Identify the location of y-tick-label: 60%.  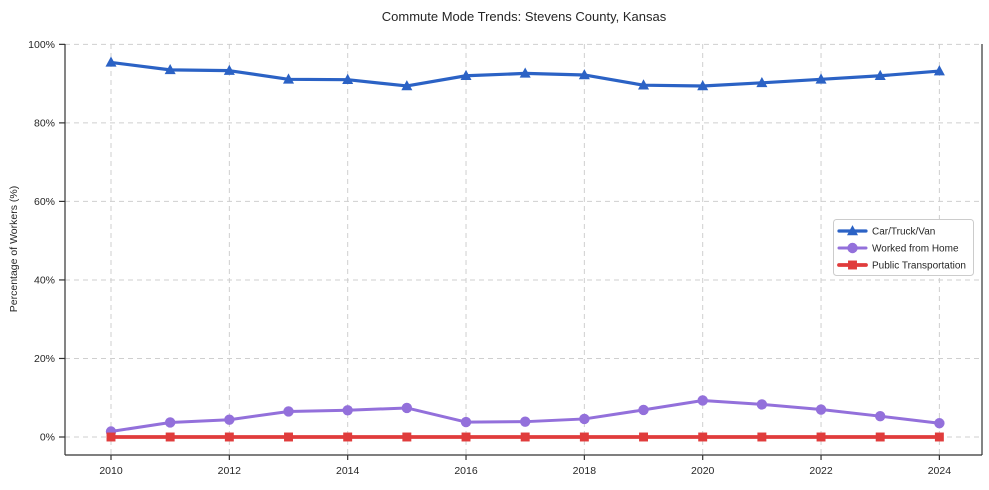
(44, 202).